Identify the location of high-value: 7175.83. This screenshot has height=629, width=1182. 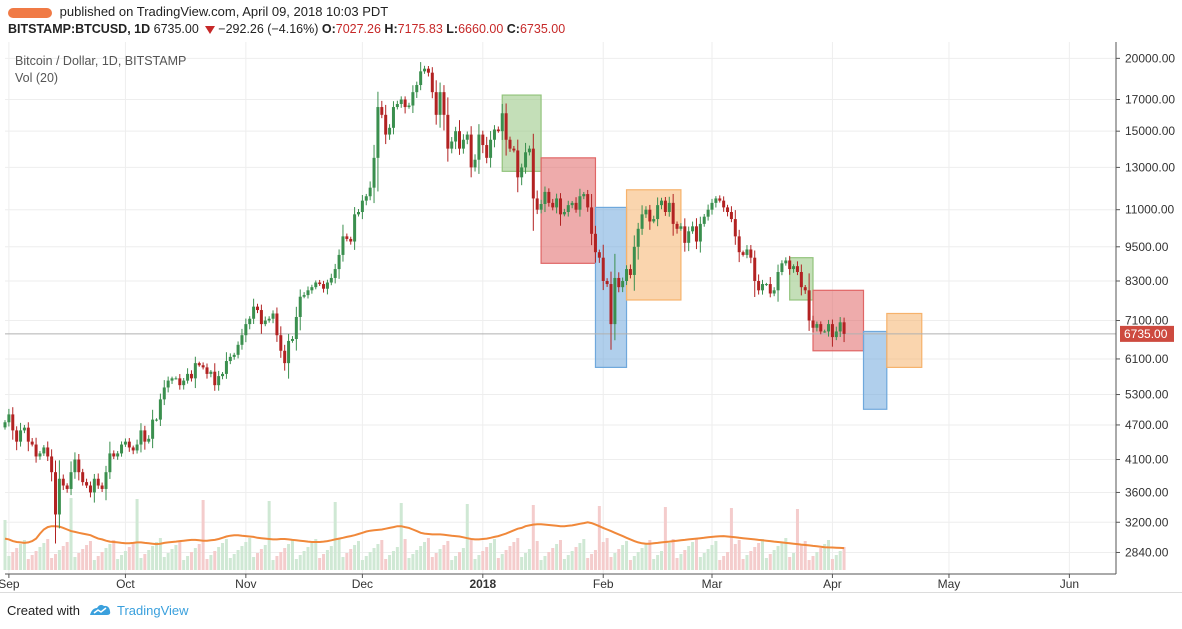
(420, 29).